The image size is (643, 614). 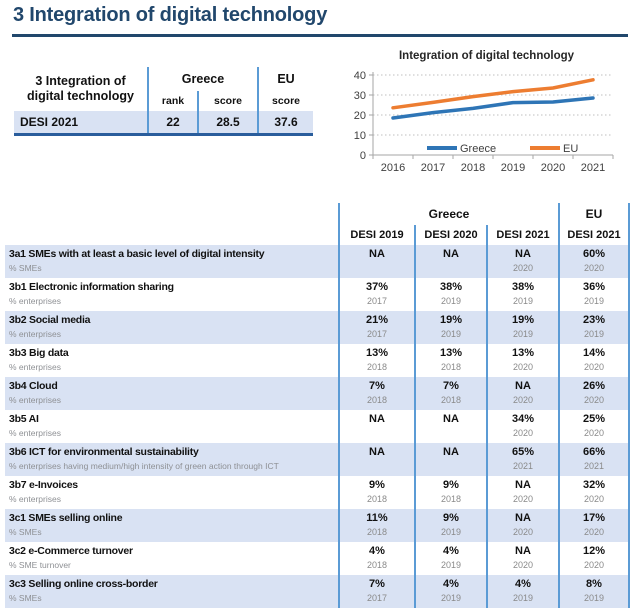 I want to click on value-cell-eu-desi-2021: 12% 2020, so click(x=594, y=558).